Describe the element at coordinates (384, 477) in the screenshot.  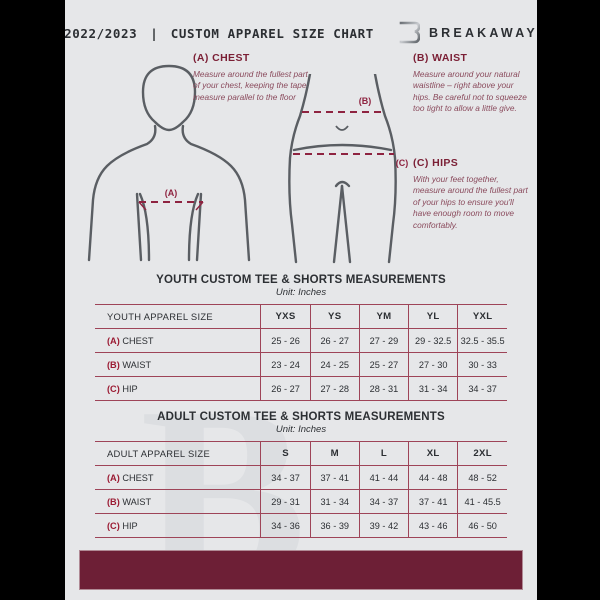
I see `adult-value-cell: 41 - 44` at that location.